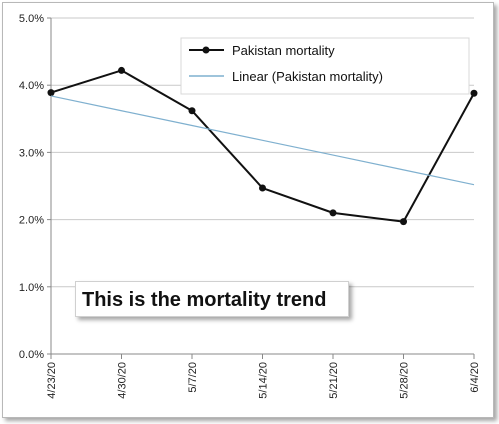 The image size is (499, 424). I want to click on y-tick-label-3: 3.0%, so click(31, 153).